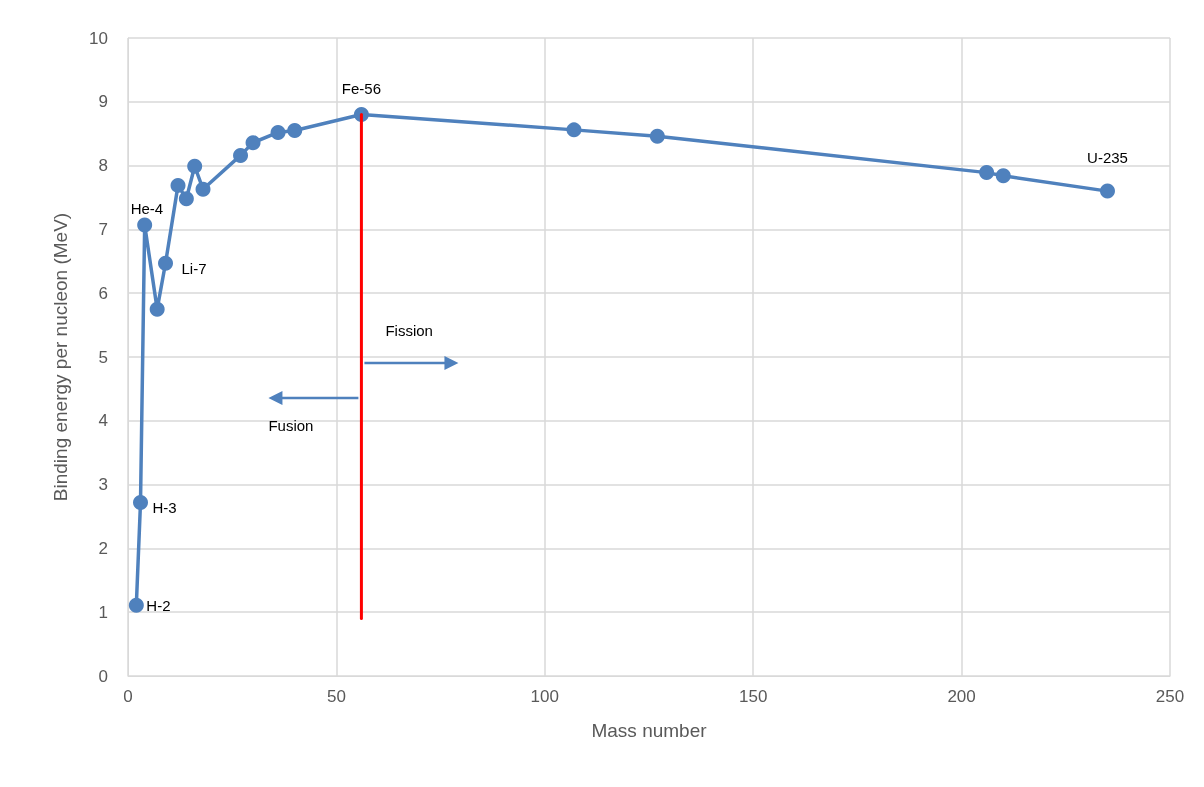 Image resolution: width=1204 pixels, height=787 pixels. What do you see at coordinates (128, 696) in the screenshot?
I see `x-tick-label: 0` at bounding box center [128, 696].